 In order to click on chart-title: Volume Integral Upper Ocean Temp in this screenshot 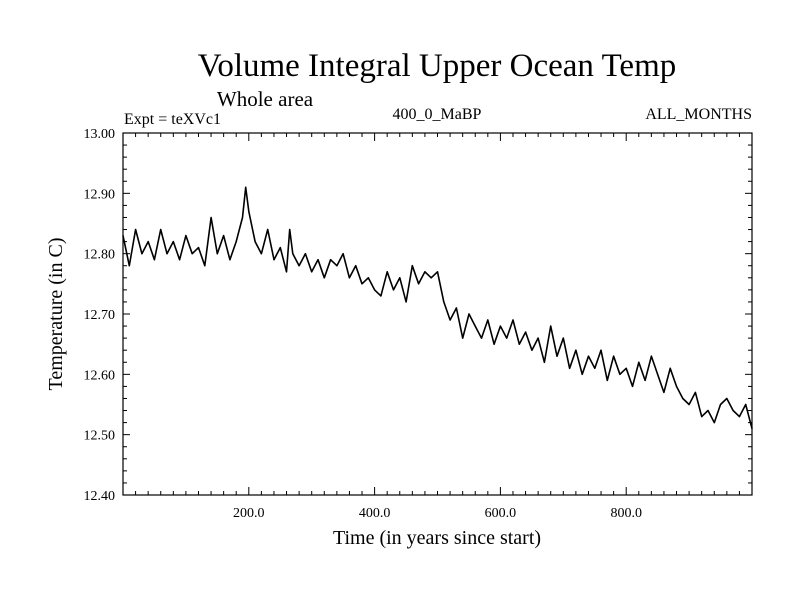, I will do `click(437, 66)`.